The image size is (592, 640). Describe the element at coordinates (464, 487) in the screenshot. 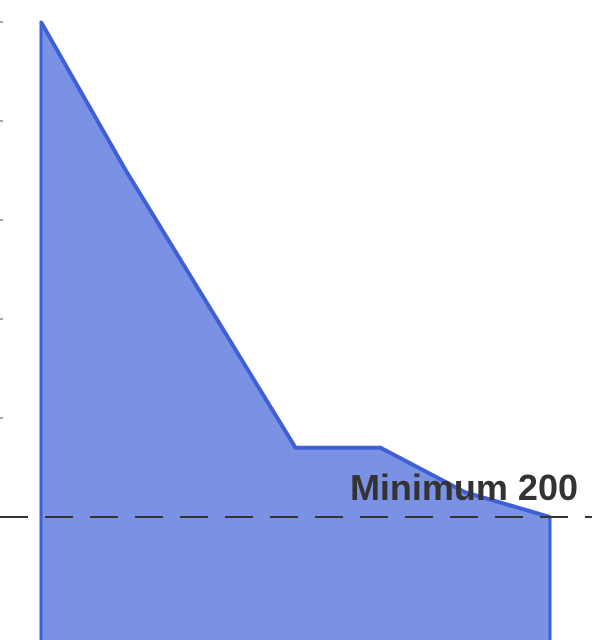

I see `reference-line-label: Minimum 200` at that location.